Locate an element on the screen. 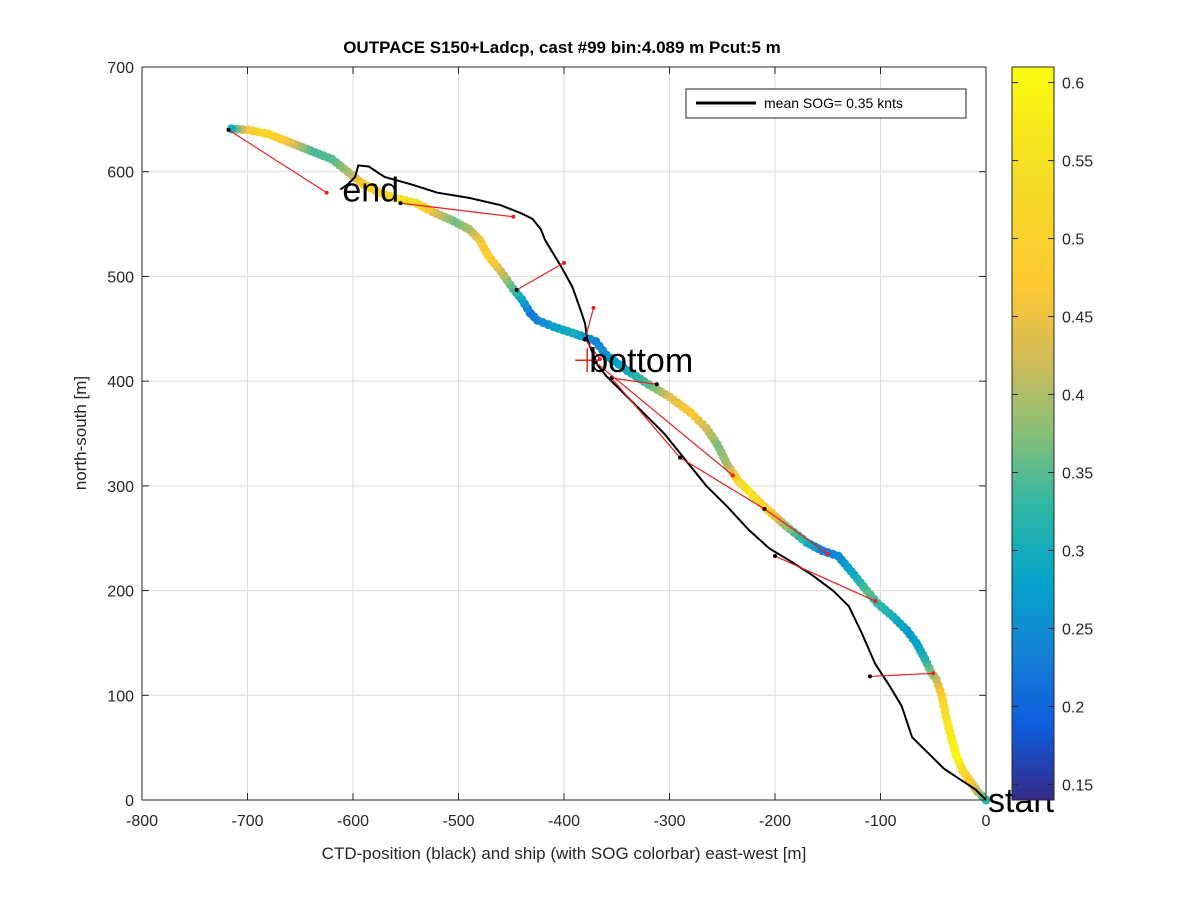 Image resolution: width=1200 pixels, height=900 pixels. colorbar-tick-label: 0.6 is located at coordinates (1073, 84).